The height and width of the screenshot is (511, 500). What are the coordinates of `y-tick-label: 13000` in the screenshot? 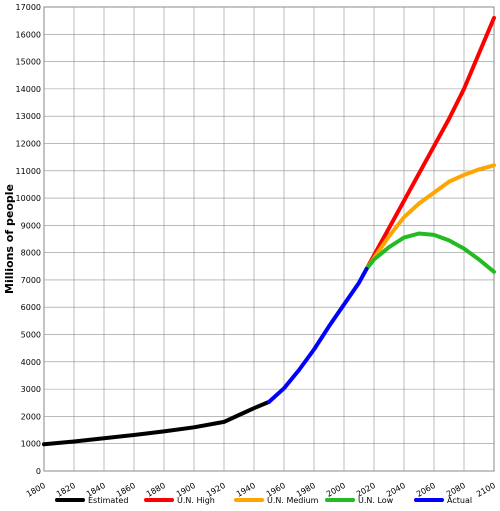 It's located at (28, 116).